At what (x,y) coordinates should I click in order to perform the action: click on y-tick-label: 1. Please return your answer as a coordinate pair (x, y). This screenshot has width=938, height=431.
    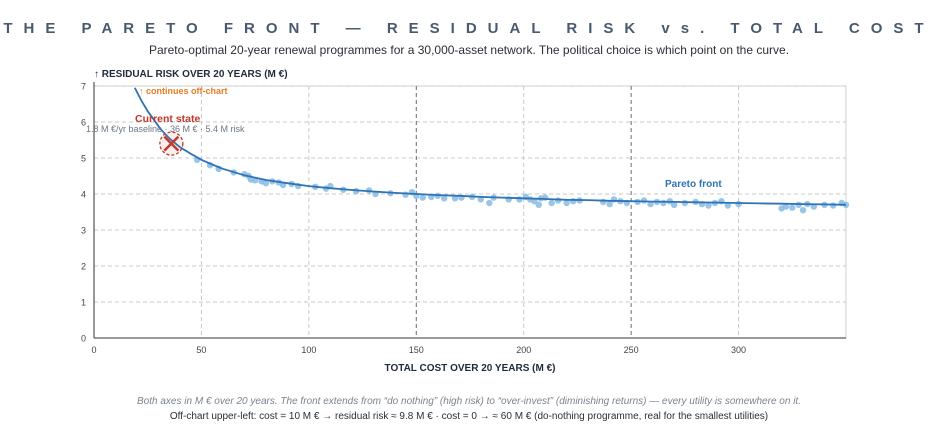
    Looking at the image, I should click on (83, 303).